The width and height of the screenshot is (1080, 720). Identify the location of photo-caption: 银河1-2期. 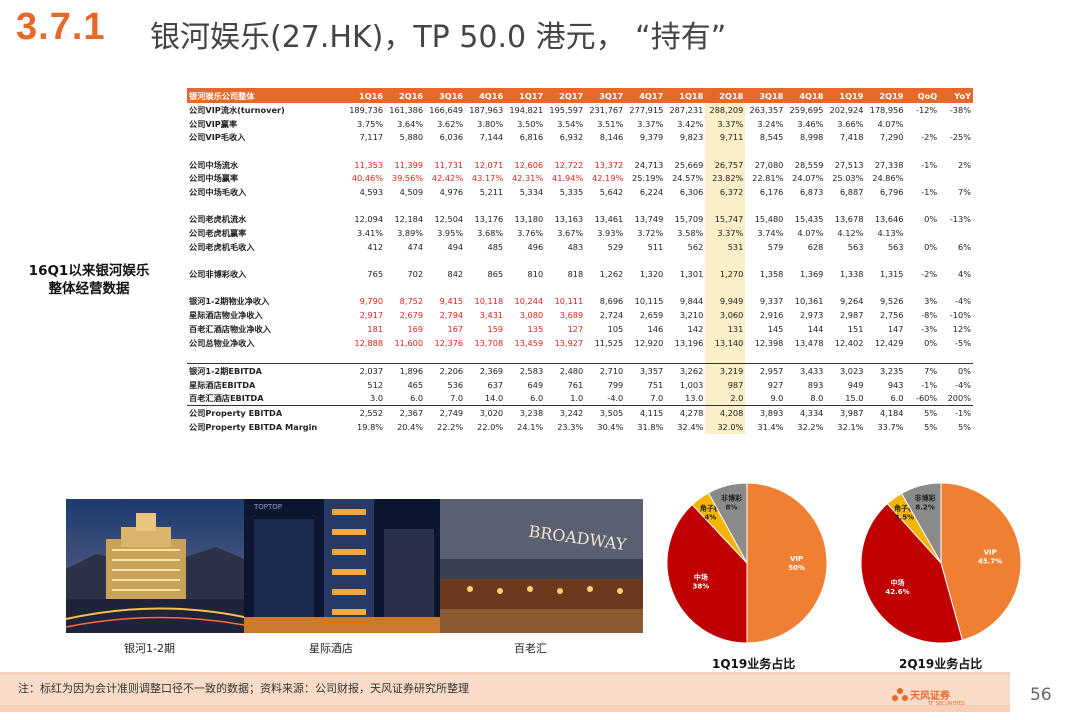
(149, 648).